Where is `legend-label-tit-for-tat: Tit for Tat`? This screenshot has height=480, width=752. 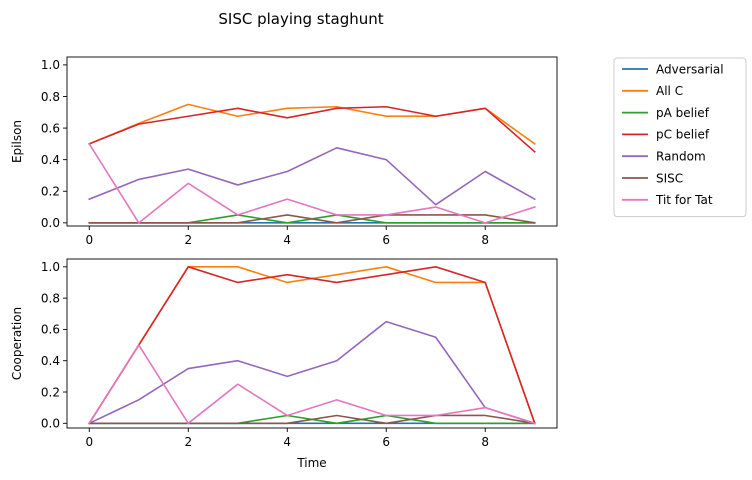
legend-label-tit-for-tat: Tit for Tat is located at coordinates (684, 200).